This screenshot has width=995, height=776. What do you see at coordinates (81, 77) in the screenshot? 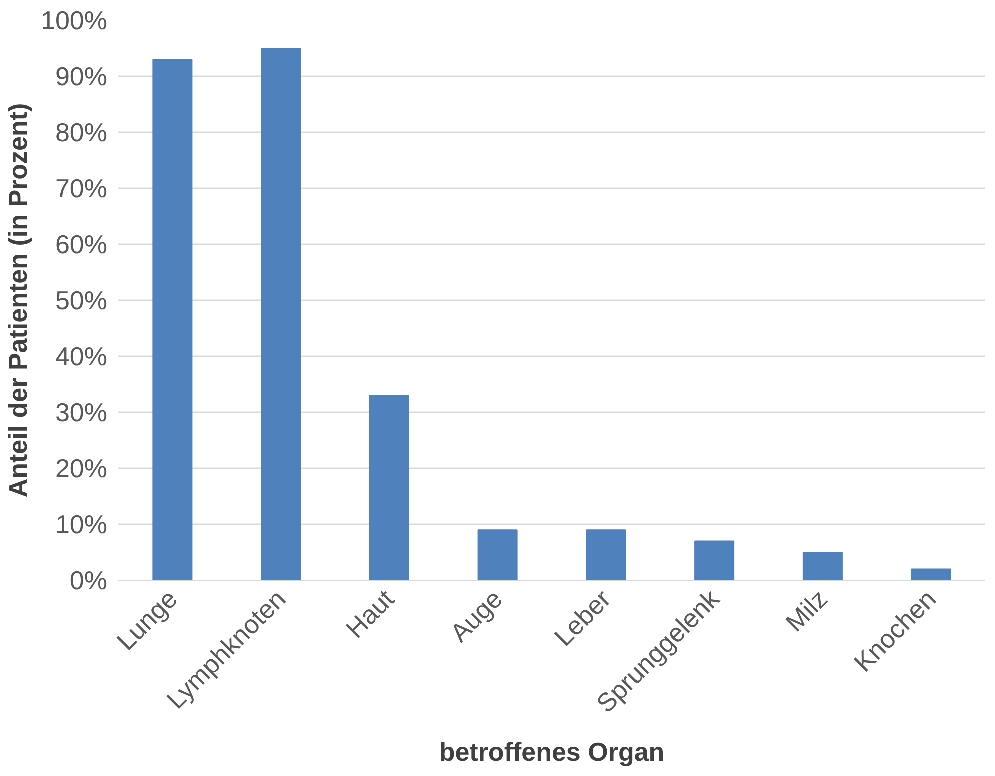
I see `y-tick-label: 90%` at bounding box center [81, 77].